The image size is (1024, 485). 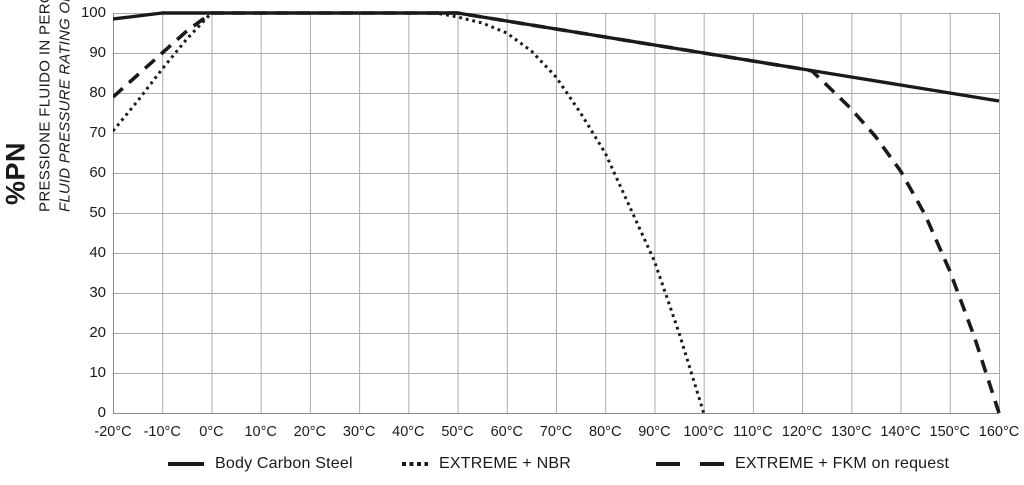 I want to click on x-tick-label: 30°C, so click(x=359, y=432).